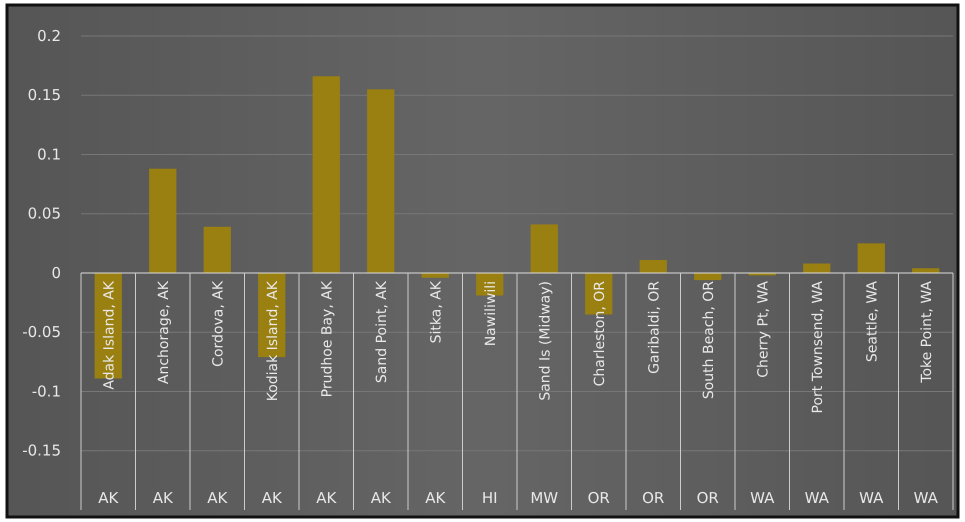  I want to click on y-tick-label: 0.05, so click(44, 213).